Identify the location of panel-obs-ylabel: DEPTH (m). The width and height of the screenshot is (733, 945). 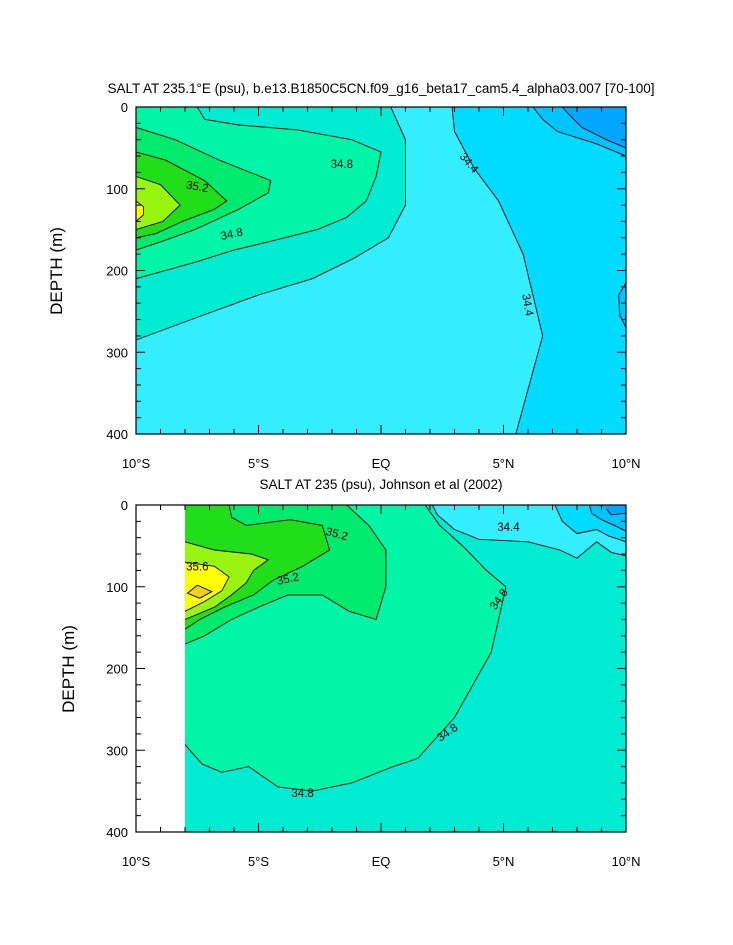
(68, 669).